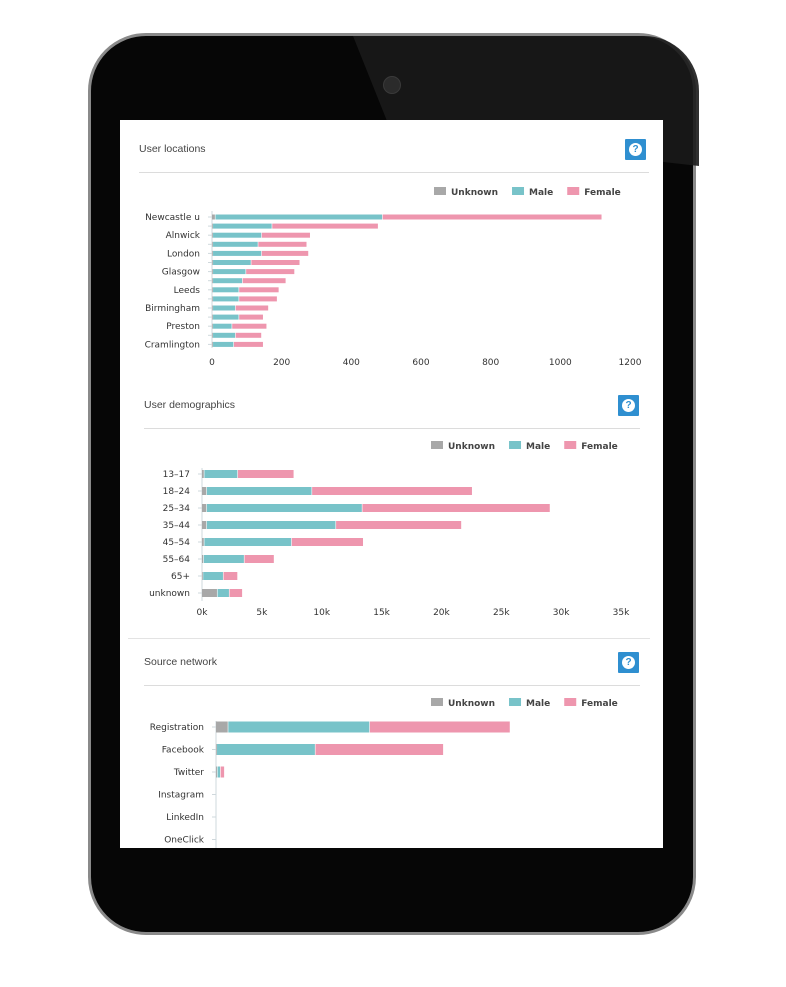 The width and height of the screenshot is (786, 987). What do you see at coordinates (190, 405) in the screenshot?
I see `panel-title-user-demographics: User demographics` at bounding box center [190, 405].